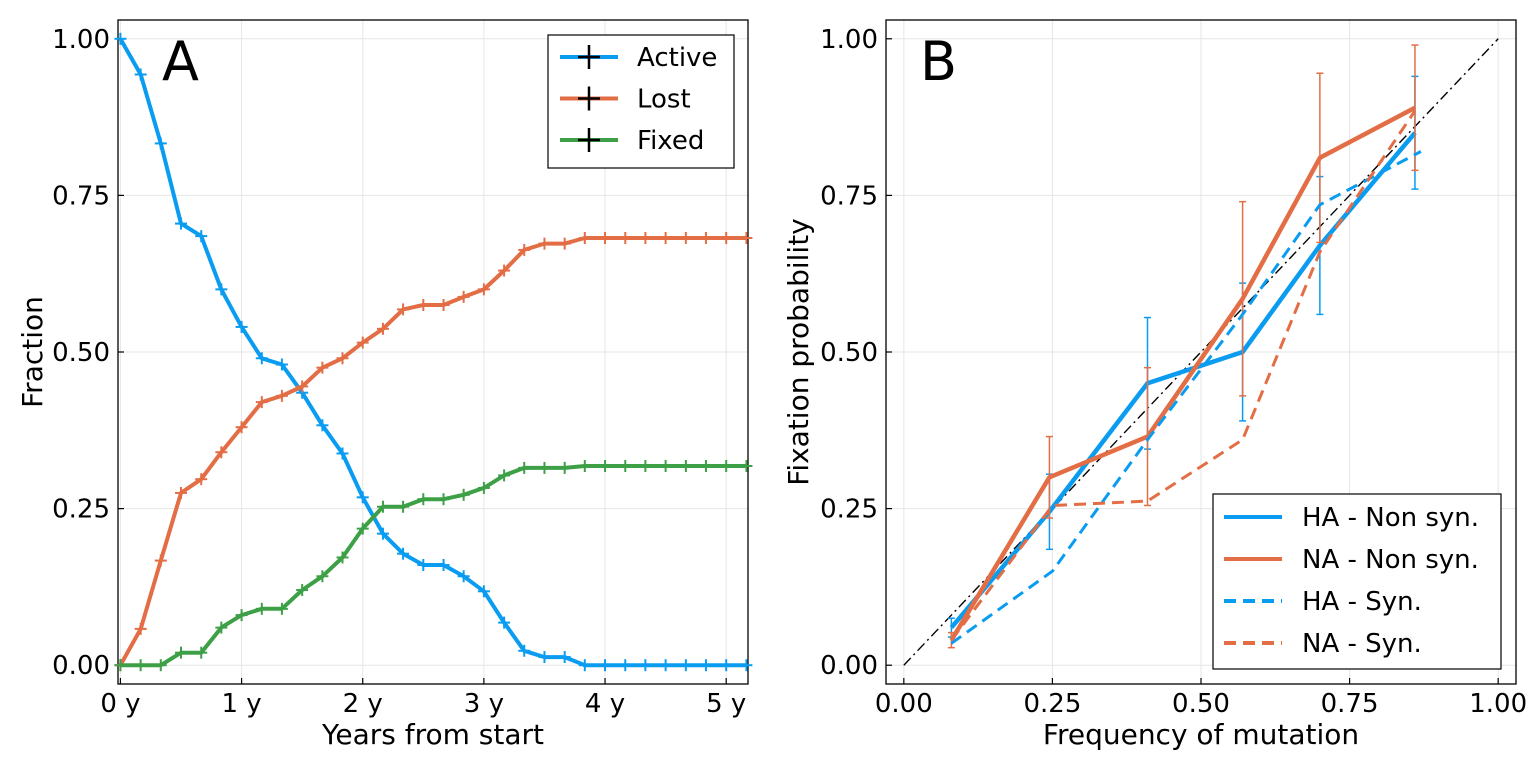 This screenshot has width=1536, height=768. What do you see at coordinates (664, 100) in the screenshot?
I see `legend-label-lost: Lost` at bounding box center [664, 100].